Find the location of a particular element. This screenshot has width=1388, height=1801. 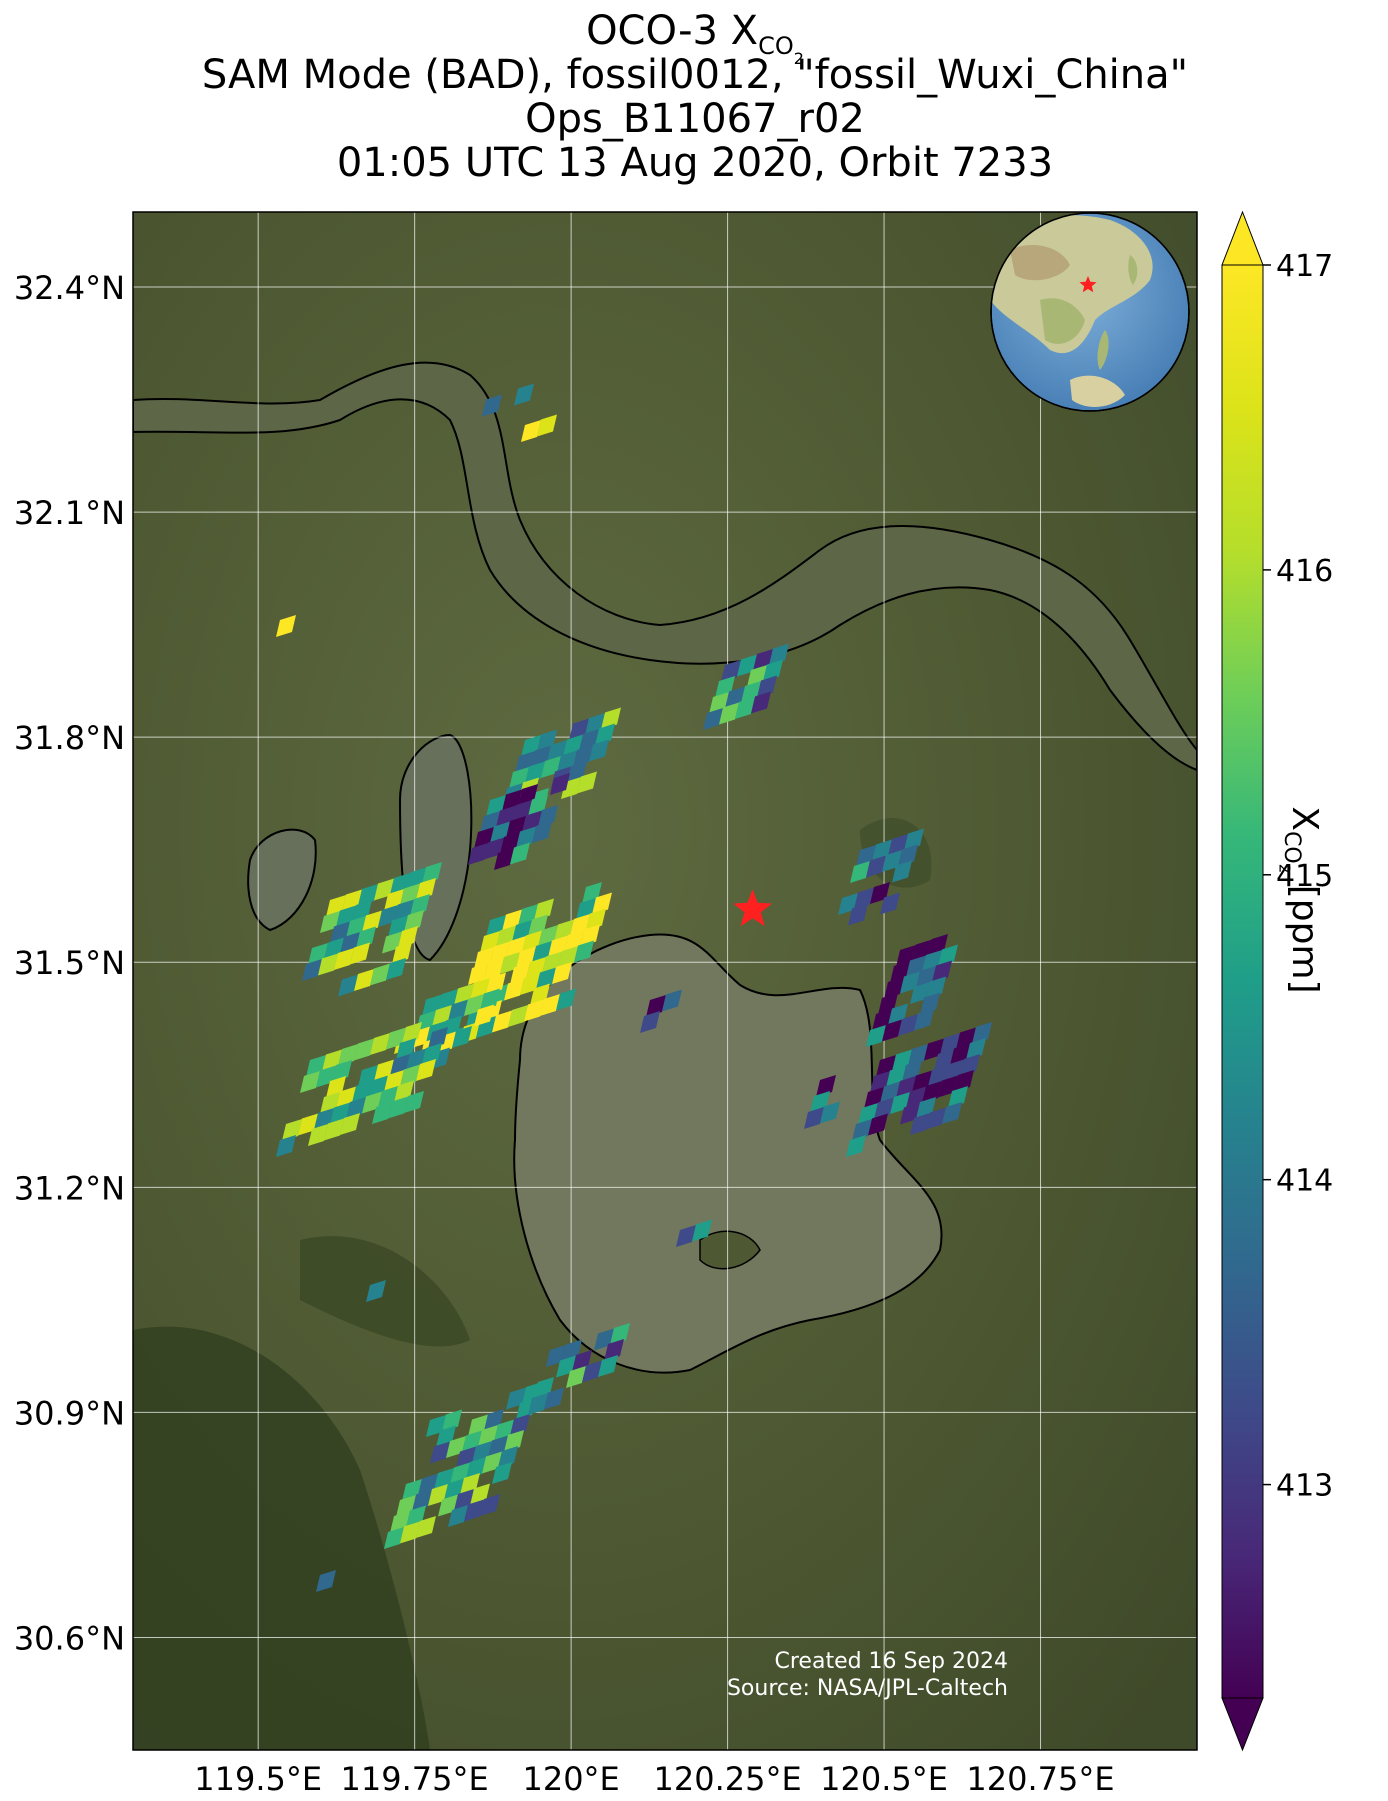

lat-tick-label: 31.2°N is located at coordinates (69, 1188).